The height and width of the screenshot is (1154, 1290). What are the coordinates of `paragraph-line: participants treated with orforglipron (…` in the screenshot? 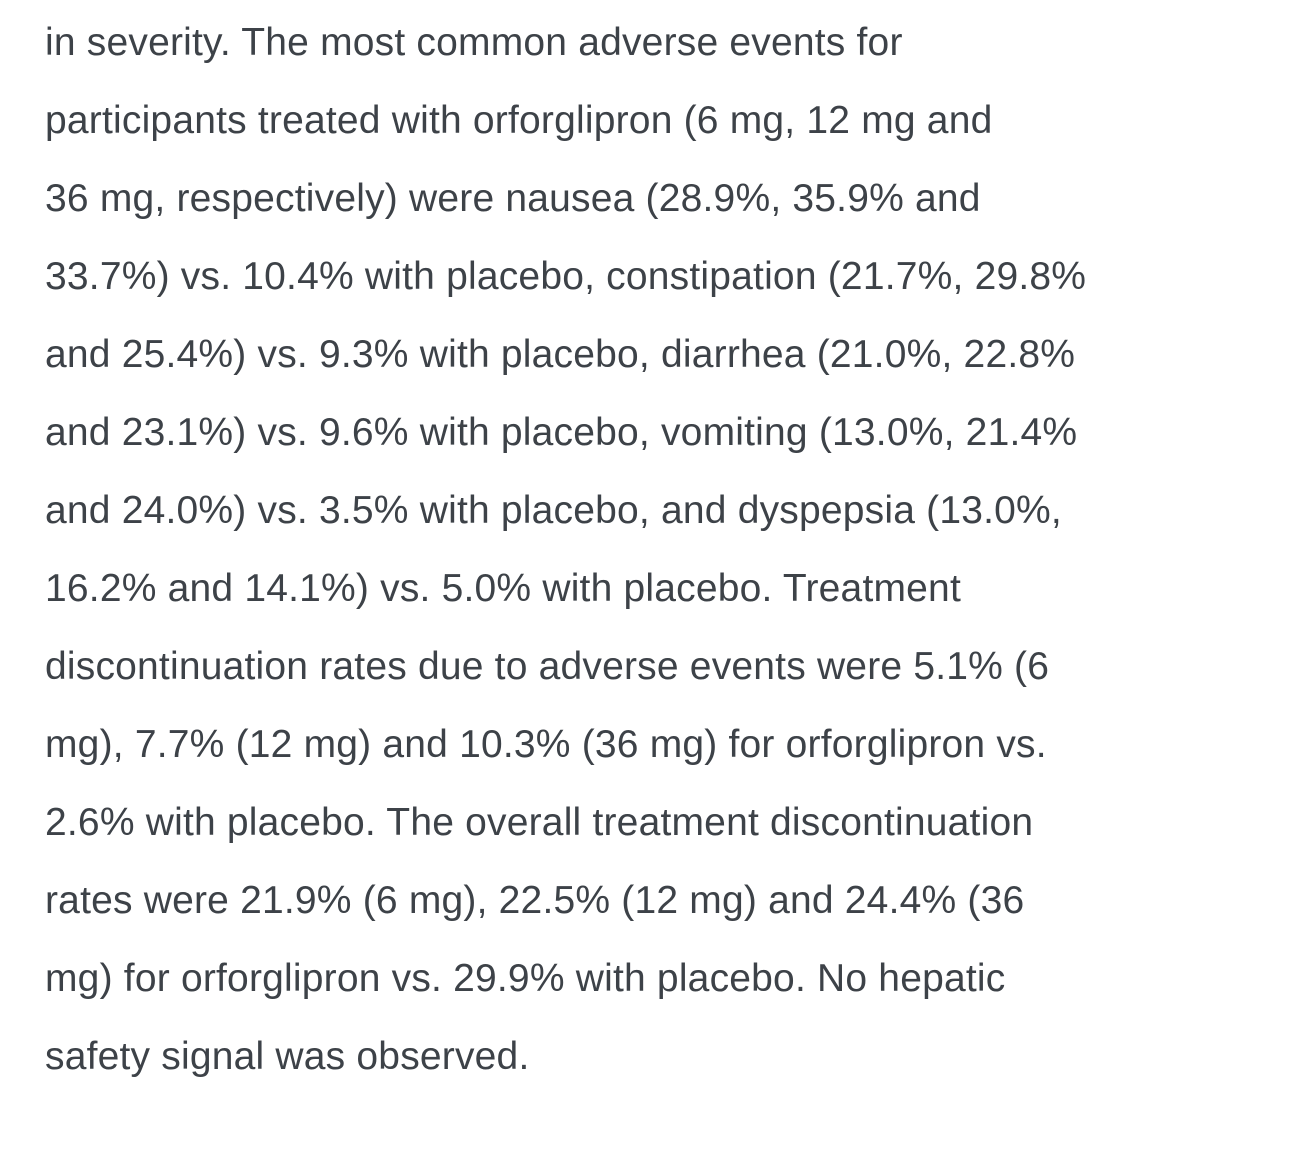 It's located at (519, 120).